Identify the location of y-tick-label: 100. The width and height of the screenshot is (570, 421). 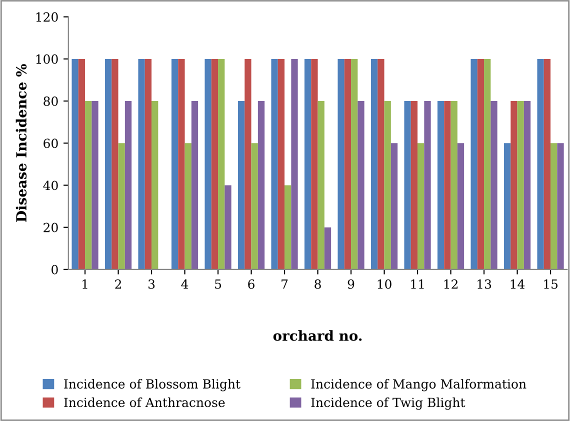
(47, 59).